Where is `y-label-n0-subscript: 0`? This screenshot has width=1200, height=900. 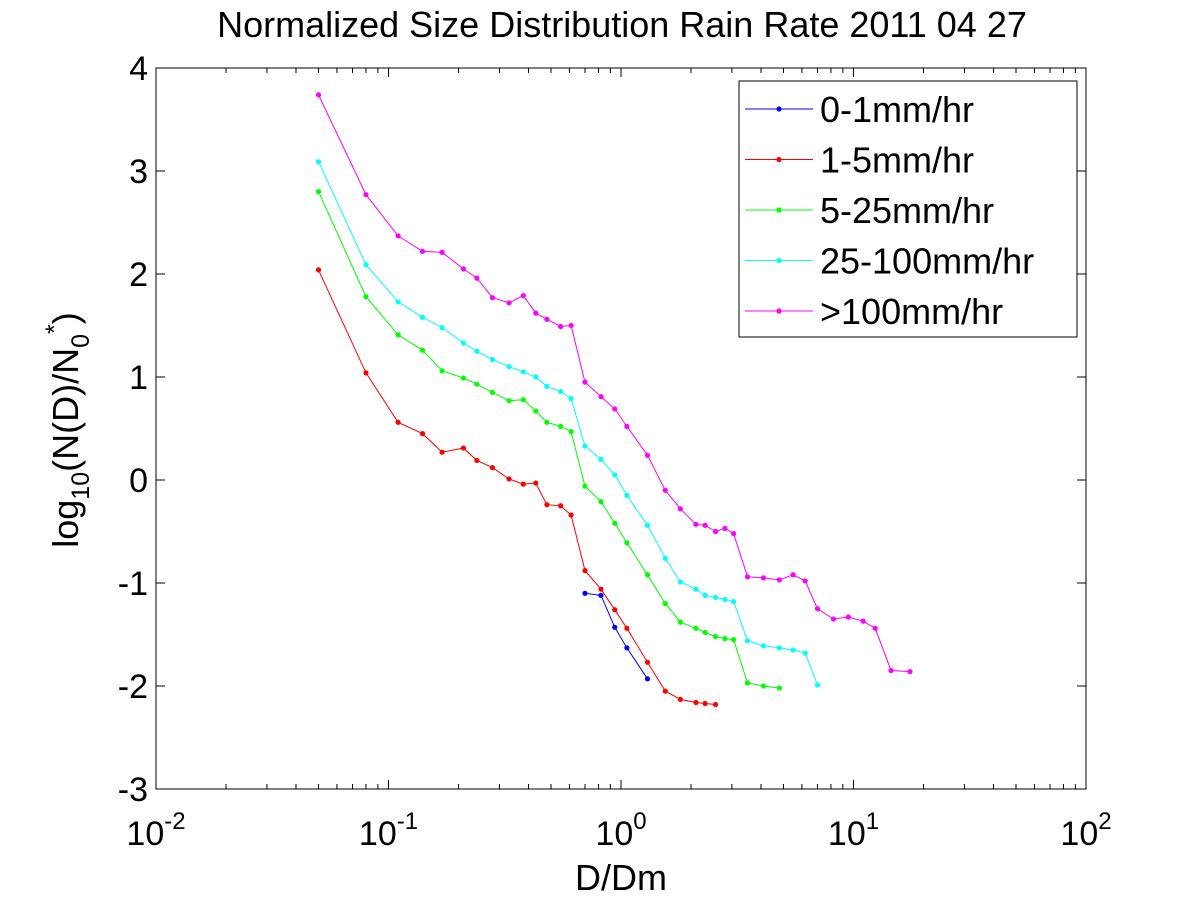 y-label-n0-subscript: 0 is located at coordinates (81, 341).